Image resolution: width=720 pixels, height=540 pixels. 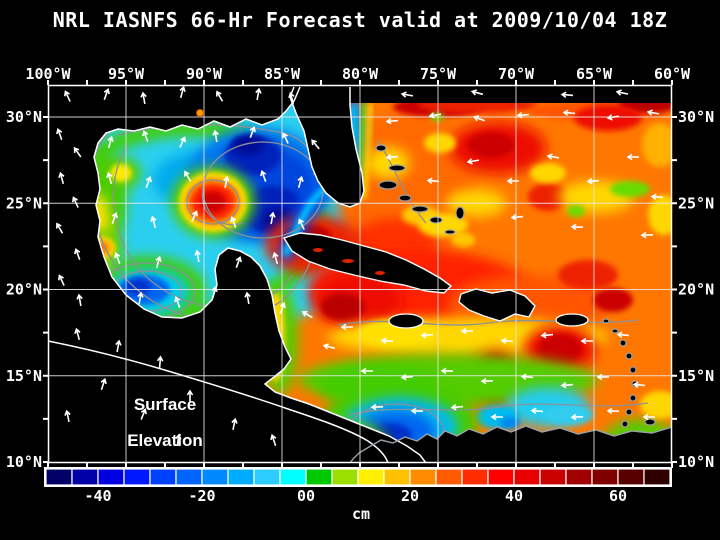 What do you see at coordinates (282, 74) in the screenshot?
I see `lon-label: 85°W` at bounding box center [282, 74].